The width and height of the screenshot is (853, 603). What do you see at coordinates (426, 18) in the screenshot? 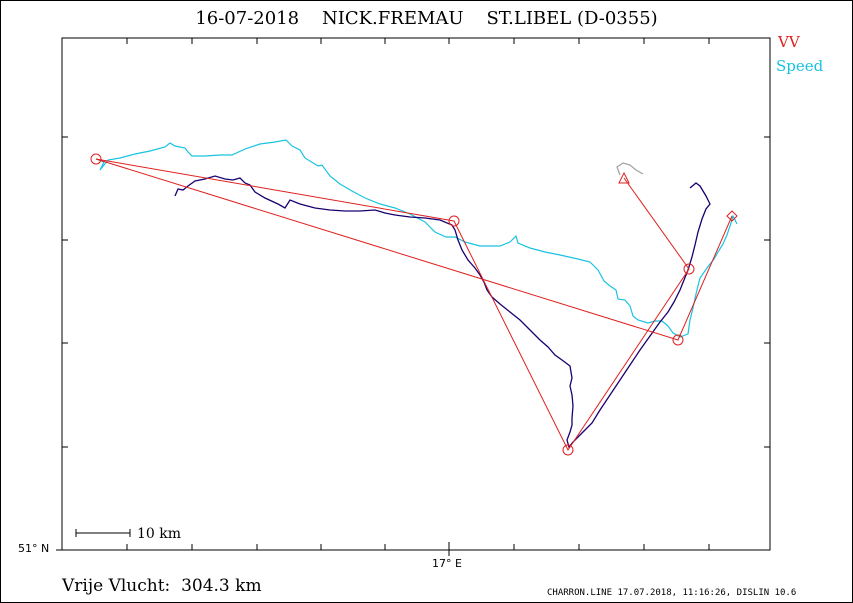
I see `flight-title: 16-07-2018 NICK.FREMAU ST.LIBEL (D-0355)` at bounding box center [426, 18].